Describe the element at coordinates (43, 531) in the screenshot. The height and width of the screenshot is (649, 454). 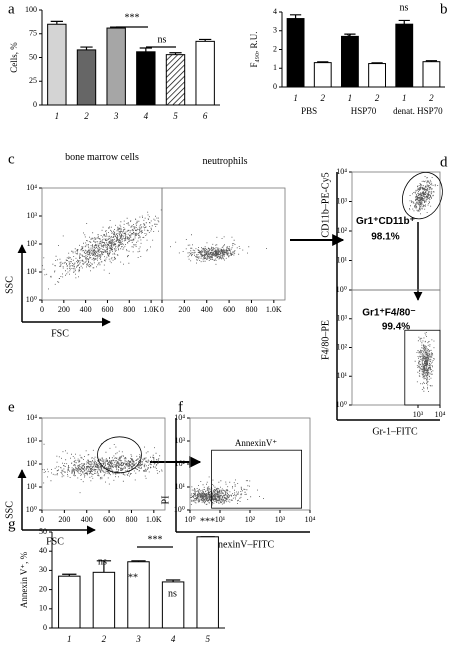
I see `y-tick-label: 50` at that location.